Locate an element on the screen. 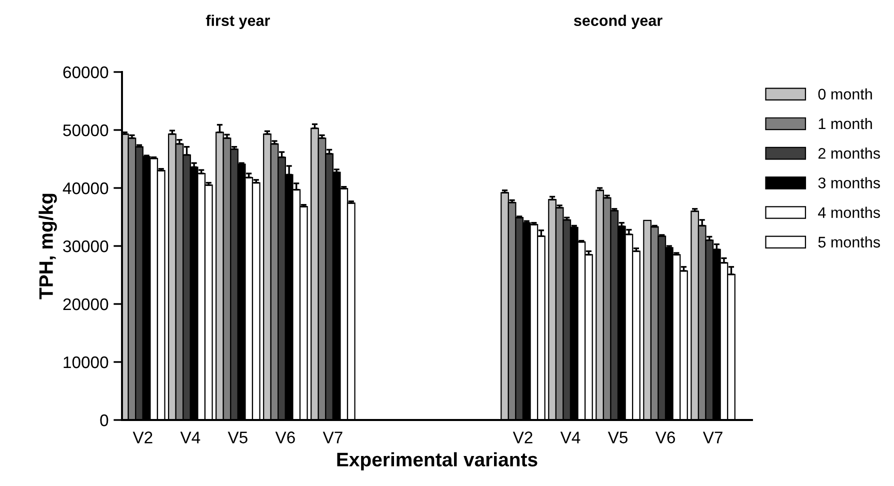  y-tick-label: 0 is located at coordinates (104, 420).